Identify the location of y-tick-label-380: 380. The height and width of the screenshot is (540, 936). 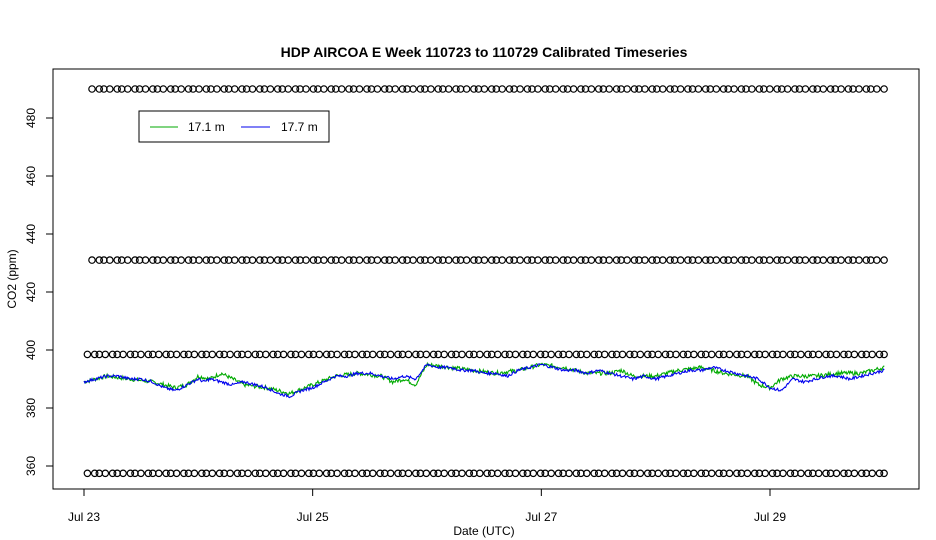
(31, 408).